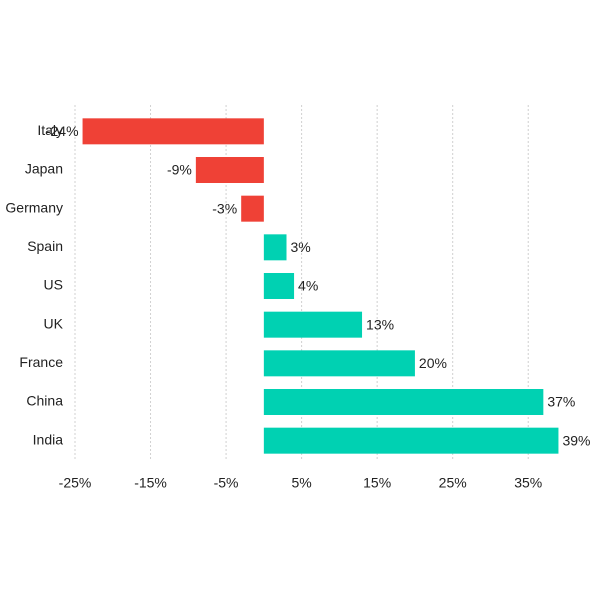 The height and width of the screenshot is (600, 600). I want to click on value-label: 20%, so click(433, 363).